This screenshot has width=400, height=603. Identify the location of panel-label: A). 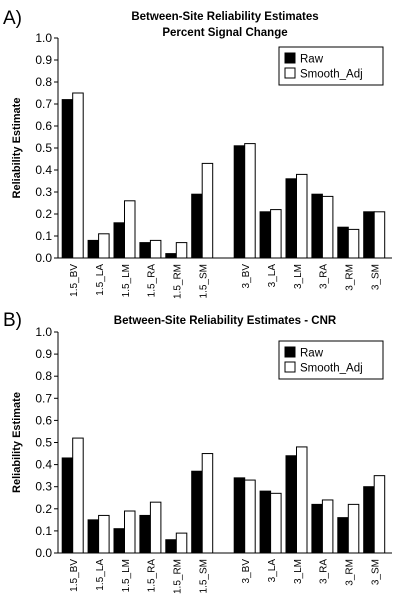
(12, 18).